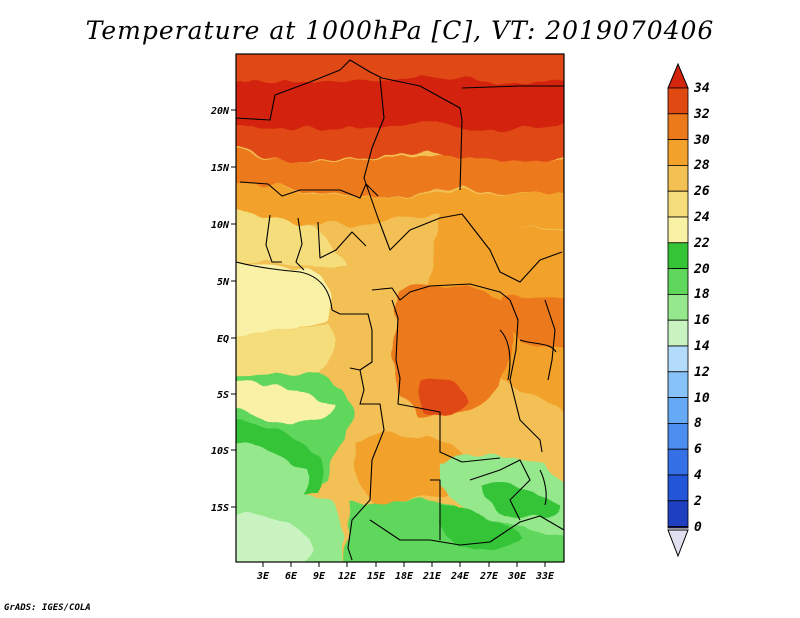 This screenshot has height=618, width=800. Describe the element at coordinates (697, 501) in the screenshot. I see `colorbar-label: 2` at that location.